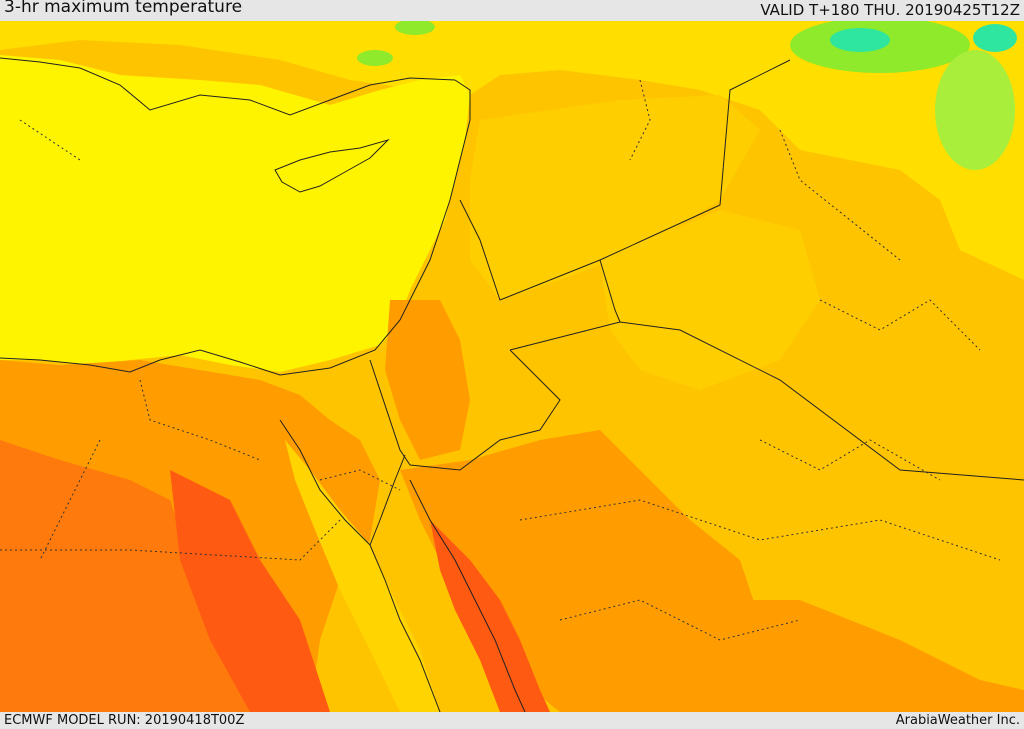 Image resolution: width=1024 pixels, height=729 pixels. Describe the element at coordinates (957, 720) in the screenshot. I see `brand-credit: ArabiaWeather Inc.` at that location.